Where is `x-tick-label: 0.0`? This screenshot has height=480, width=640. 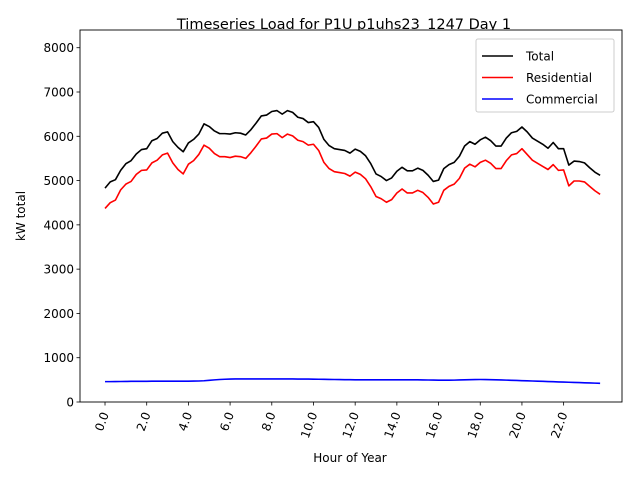
x-tick-label: 0.0 is located at coordinates (102, 421).